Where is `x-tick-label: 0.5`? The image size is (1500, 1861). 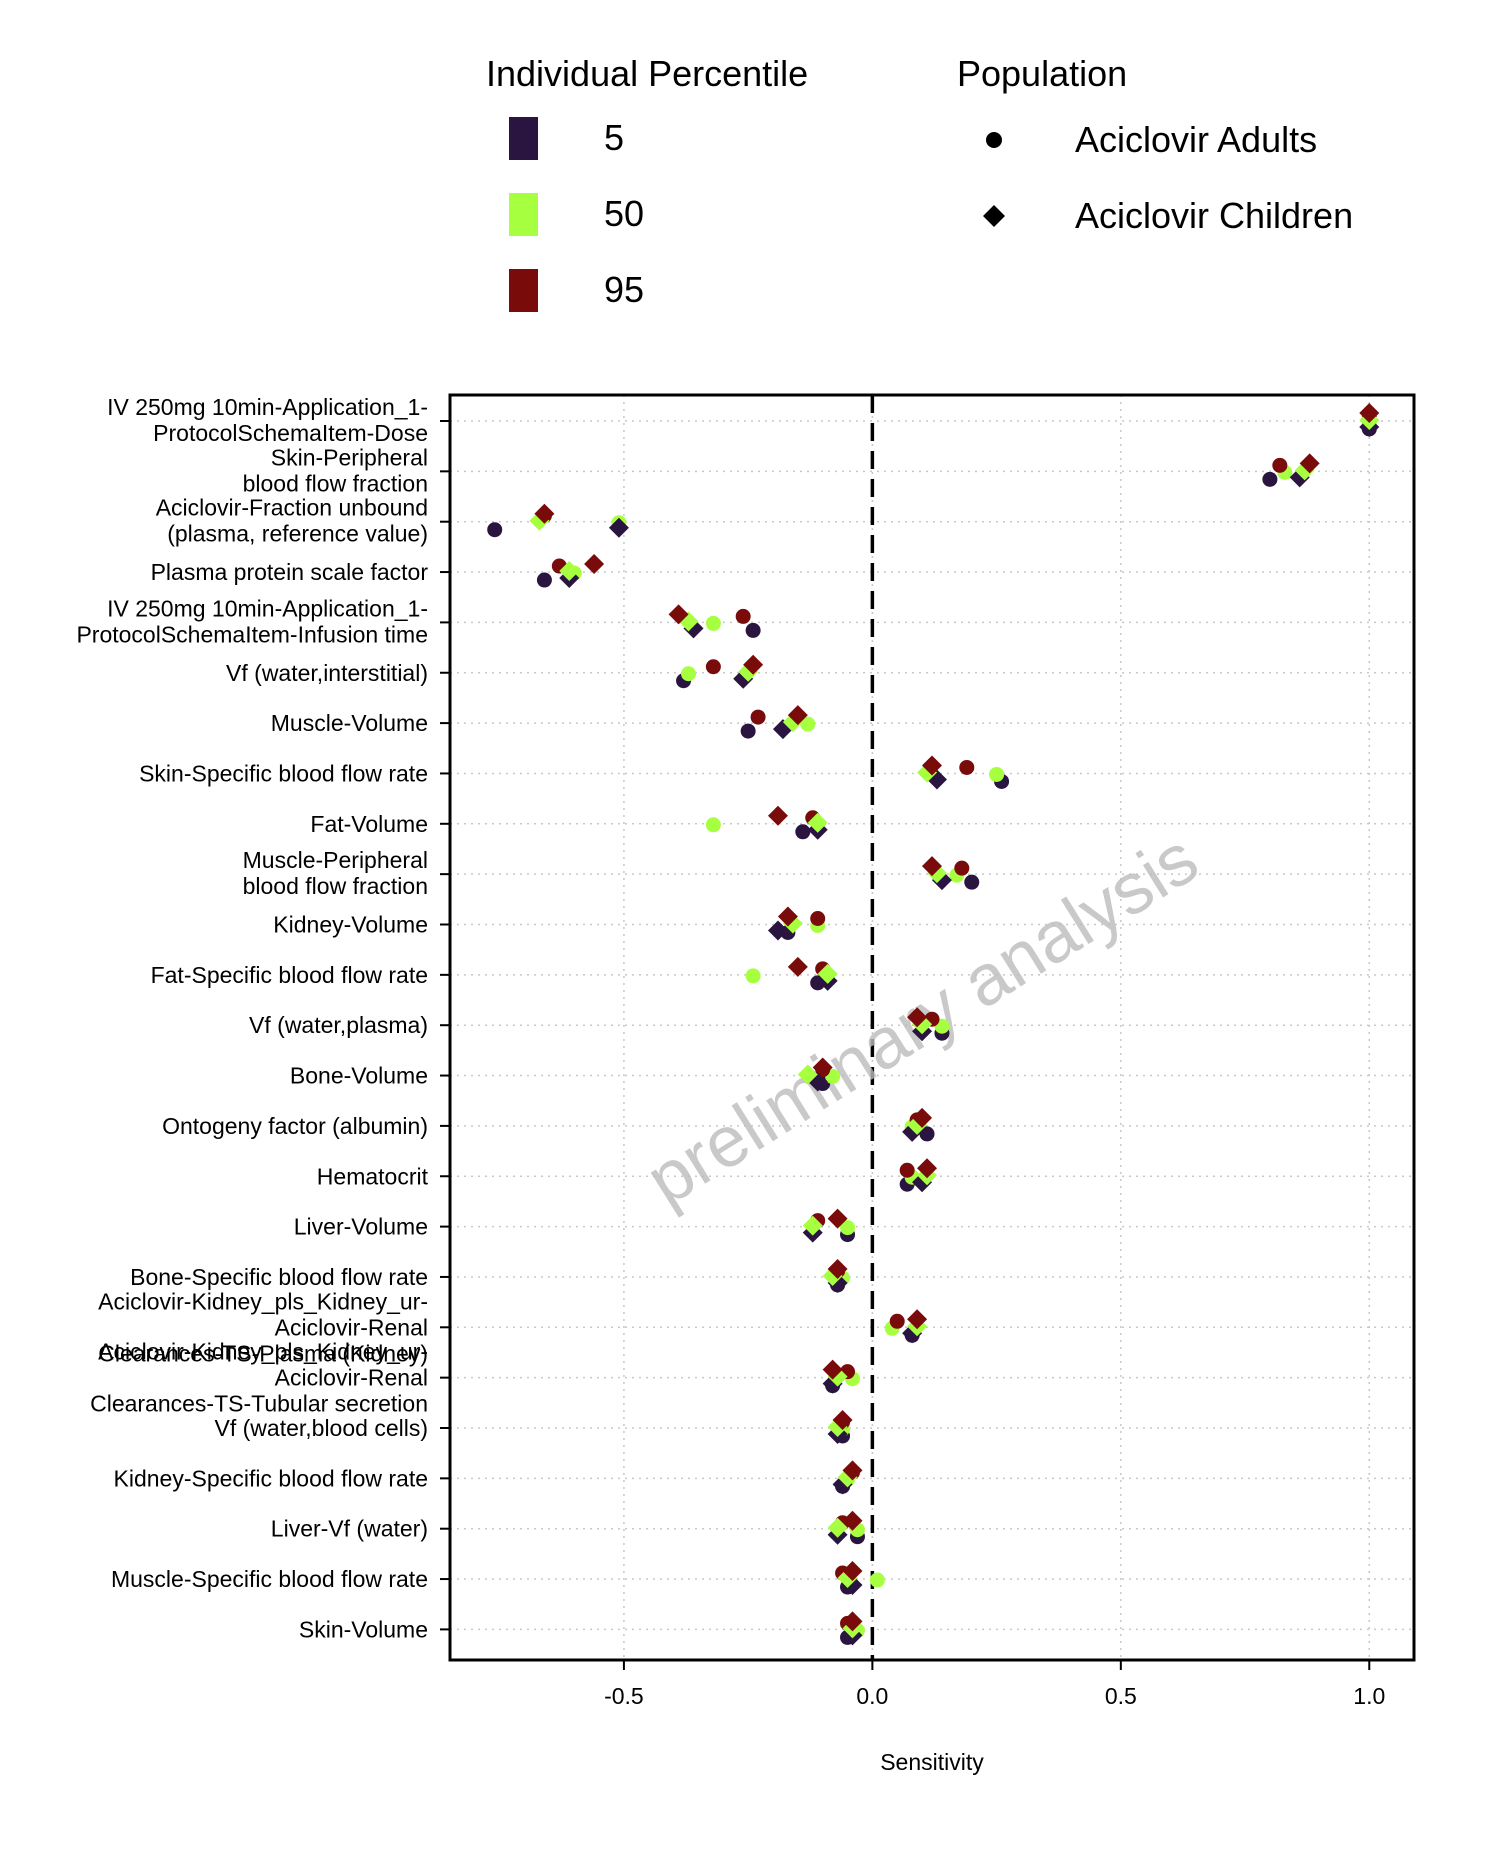
x-tick-label: 0.5 is located at coordinates (1121, 1696).